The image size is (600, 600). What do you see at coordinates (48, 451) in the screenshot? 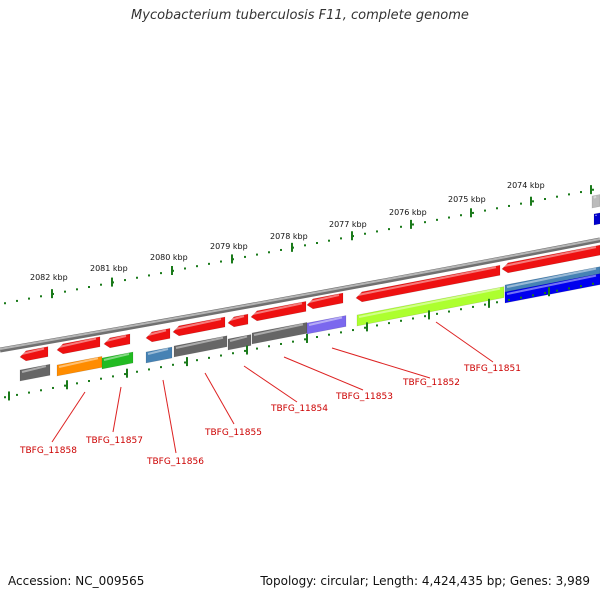
I see `gene-label-tbfg-11858: TBFG_11858` at bounding box center [48, 451].